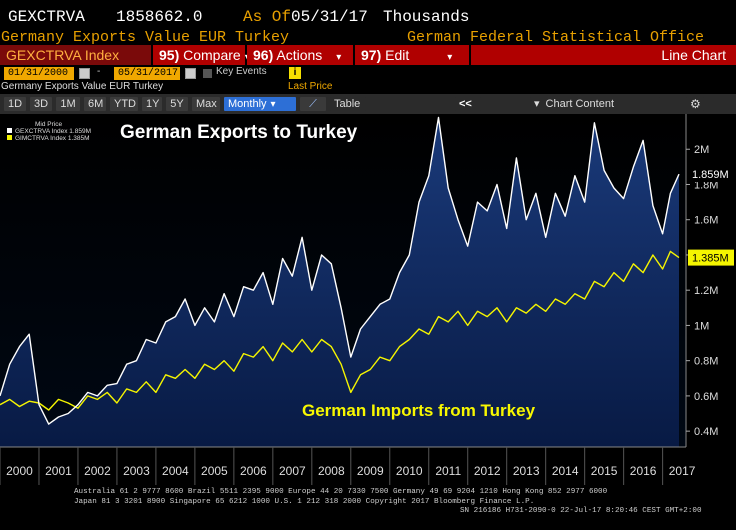 Image resolution: width=736 pixels, height=530 pixels. Describe the element at coordinates (371, 55) in the screenshot. I see `edit-number: 97)` at that location.